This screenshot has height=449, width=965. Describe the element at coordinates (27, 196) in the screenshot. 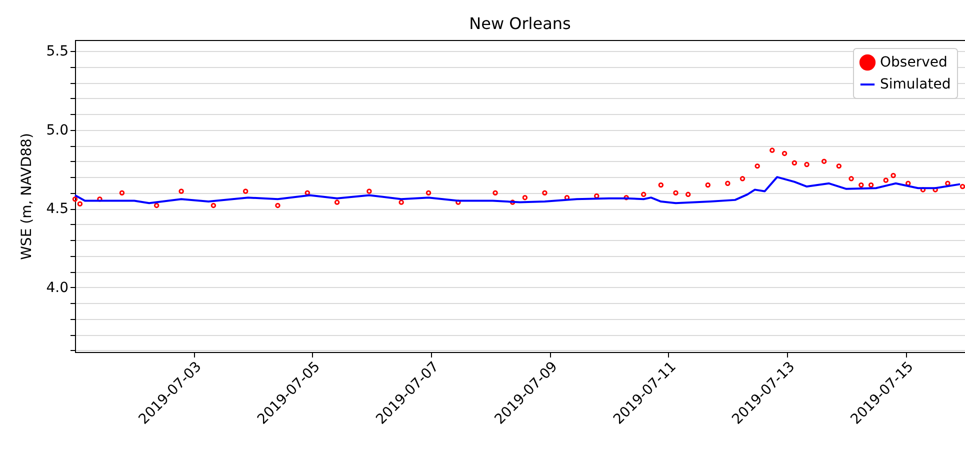

I see `y-axis-title: WSE (m, NAVD88)` at that location.